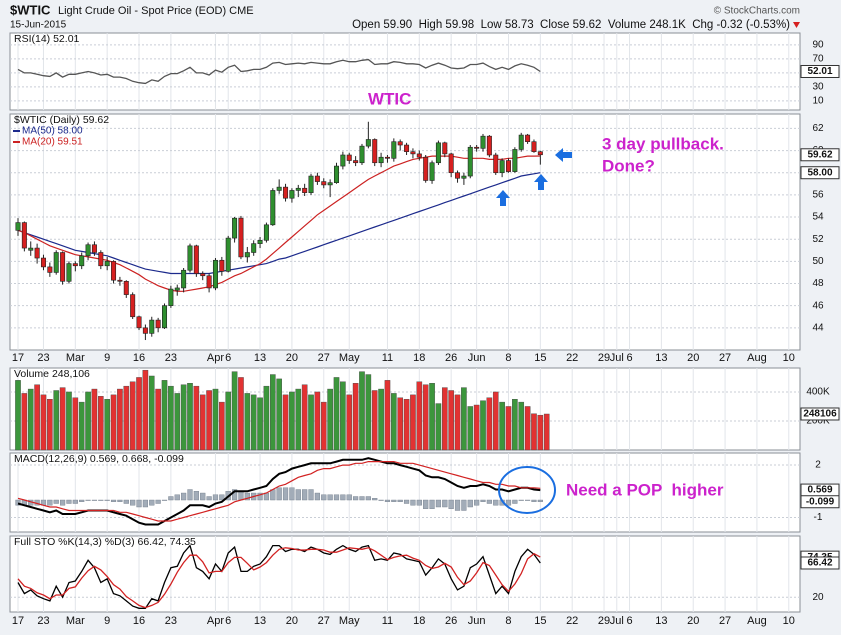 The height and width of the screenshot is (635, 841). I want to click on panel-title: Full STO %K(14,3) %D(3) 66.42, 74.35, so click(105, 542).